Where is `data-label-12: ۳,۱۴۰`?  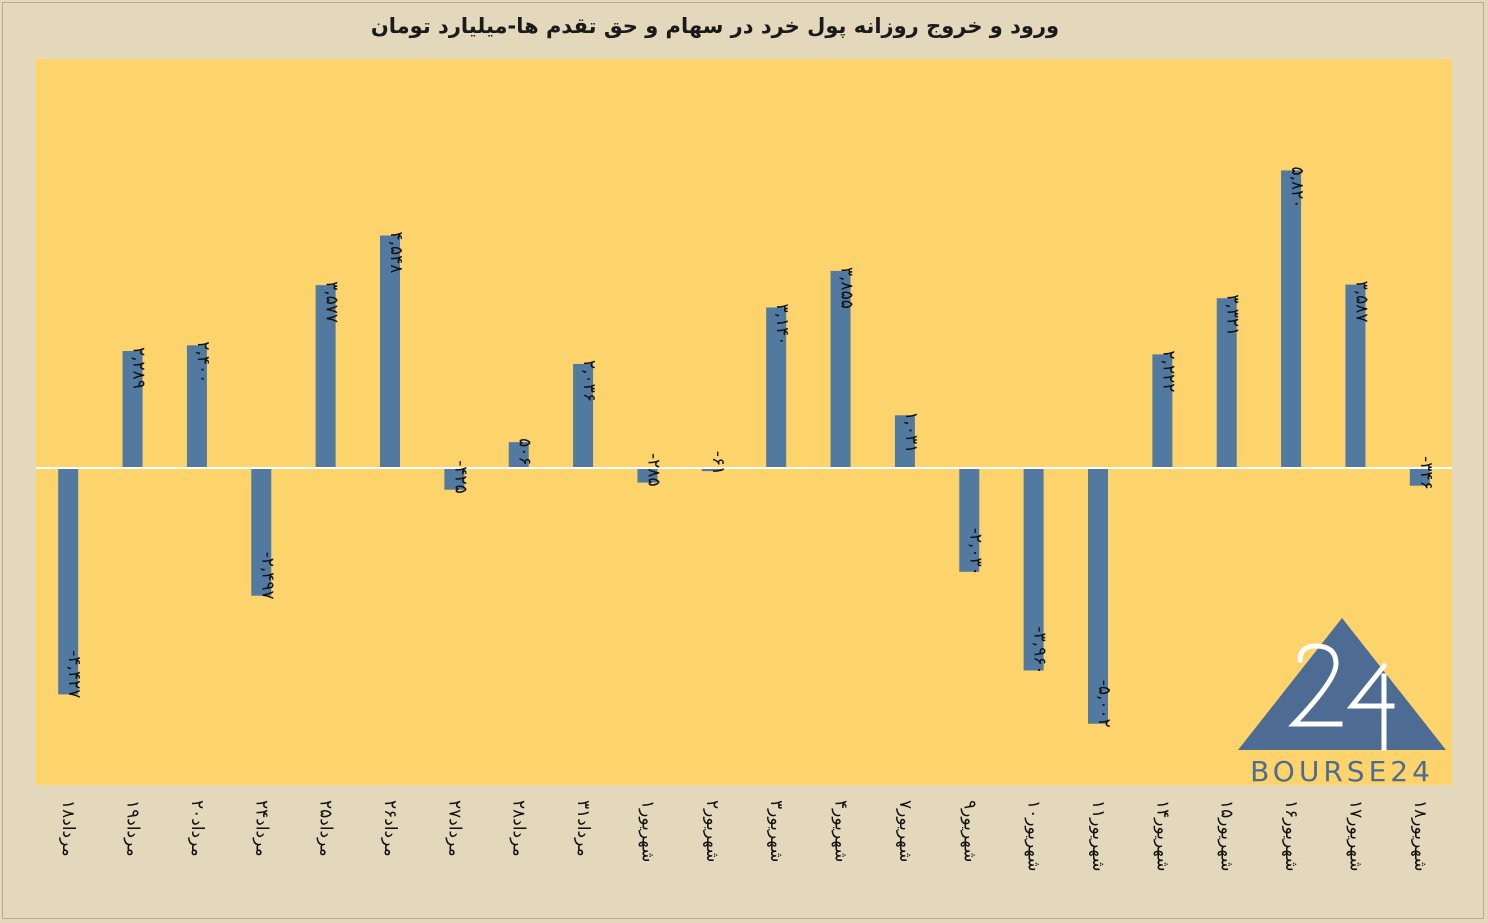
data-label-12: ۳,۱۴۰ is located at coordinates (782, 324).